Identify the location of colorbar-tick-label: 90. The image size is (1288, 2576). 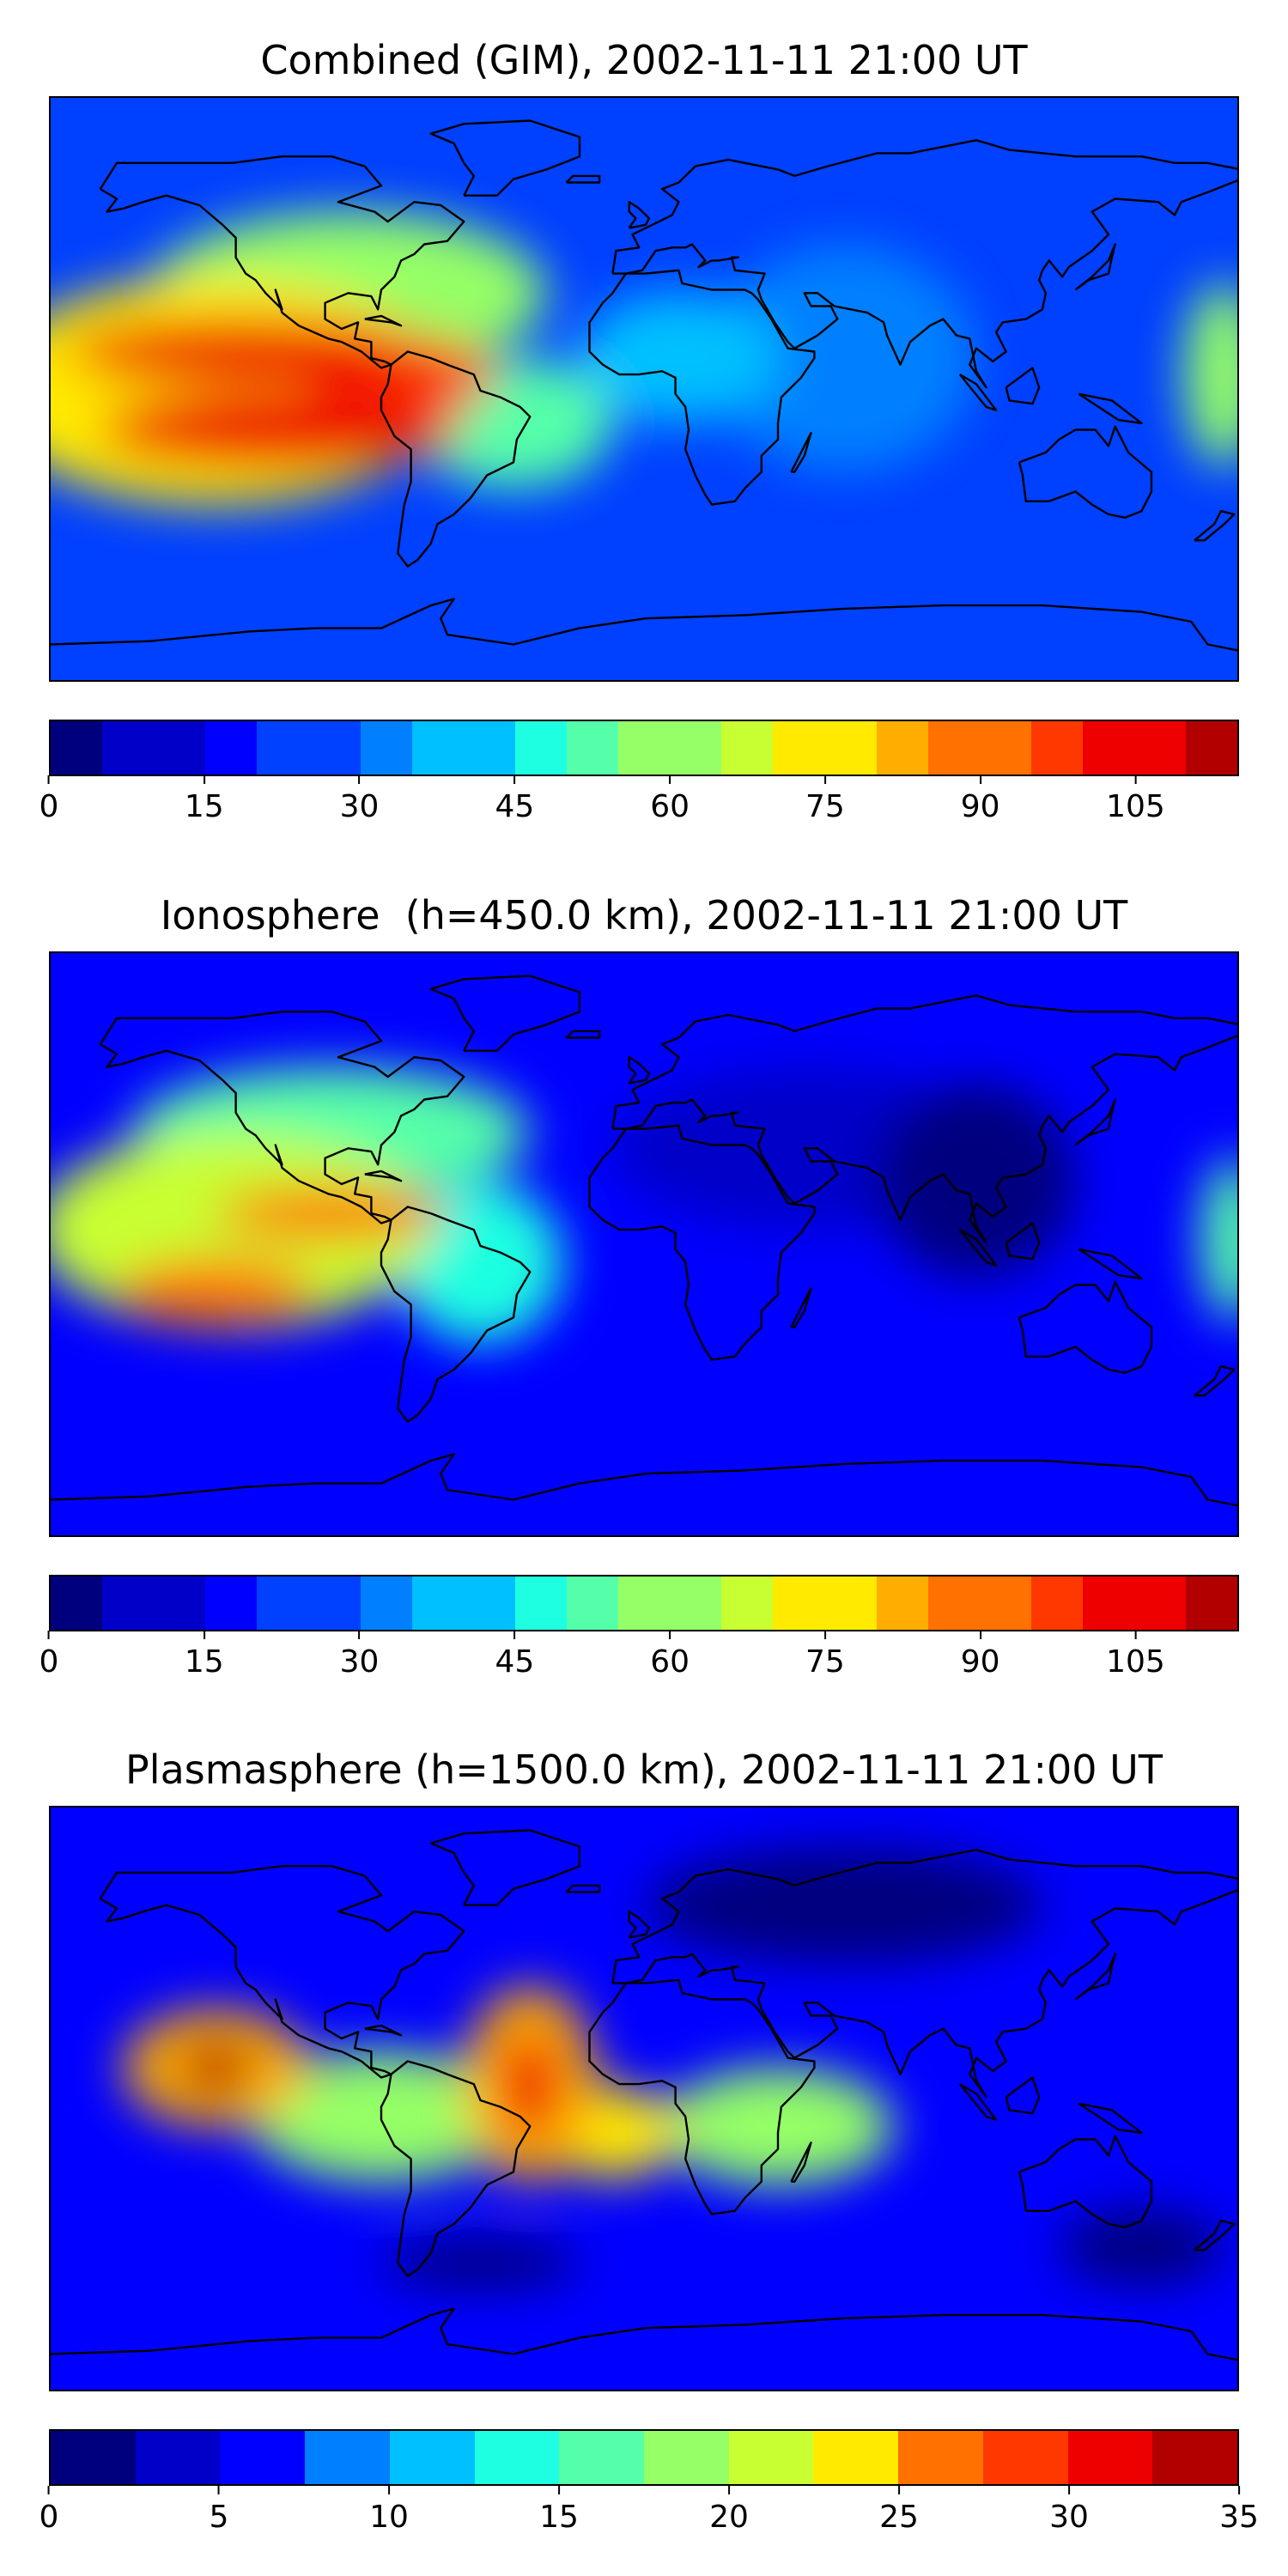
(980, 799).